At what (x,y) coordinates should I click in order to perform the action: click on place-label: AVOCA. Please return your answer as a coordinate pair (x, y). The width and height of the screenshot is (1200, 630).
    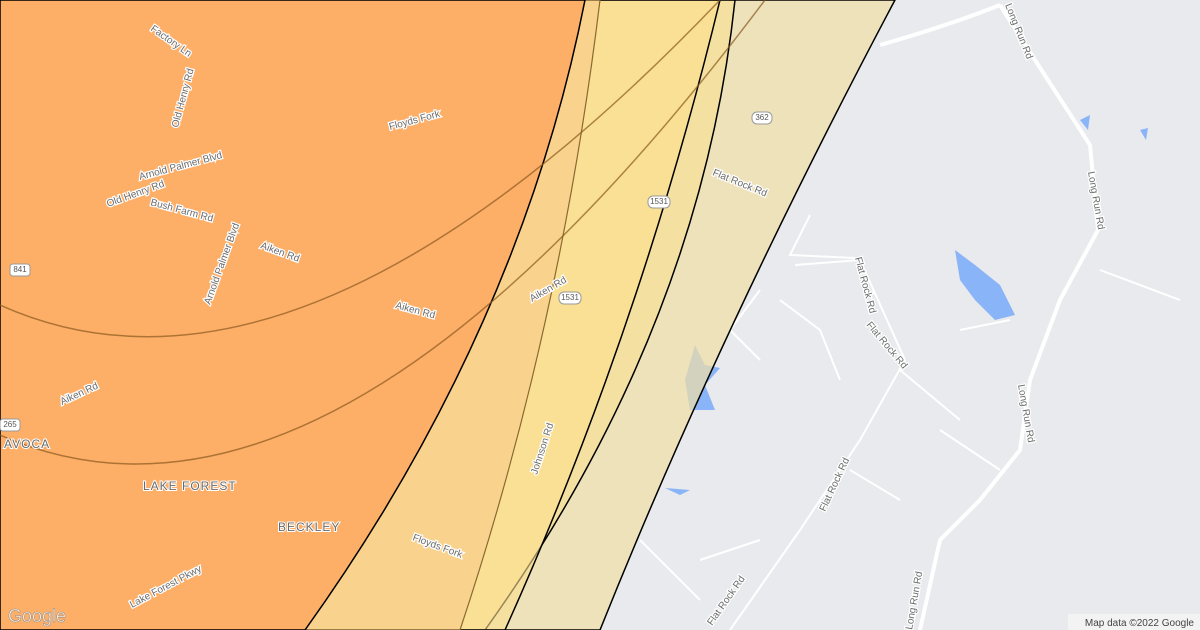
    Looking at the image, I should click on (27, 444).